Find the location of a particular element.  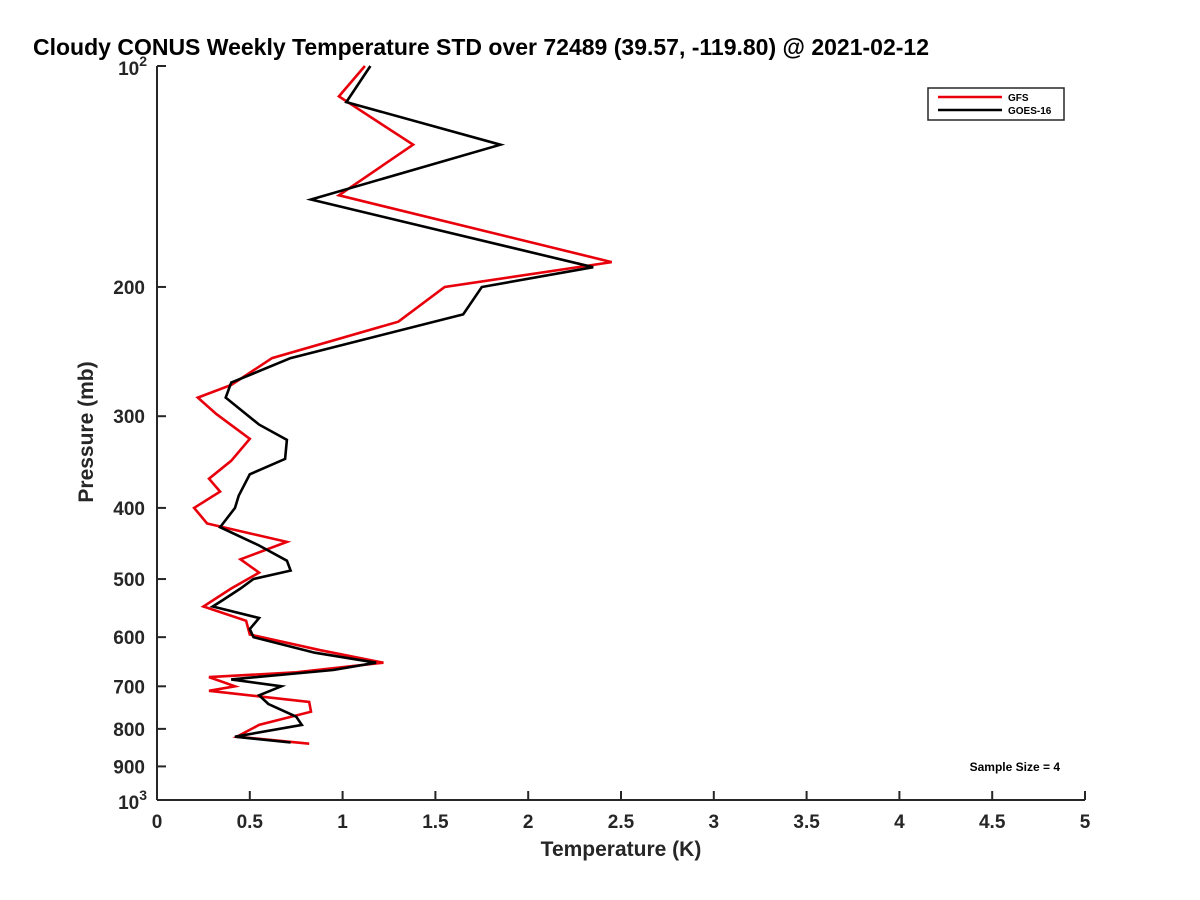

x-tick-label: 4.5 is located at coordinates (992, 822).